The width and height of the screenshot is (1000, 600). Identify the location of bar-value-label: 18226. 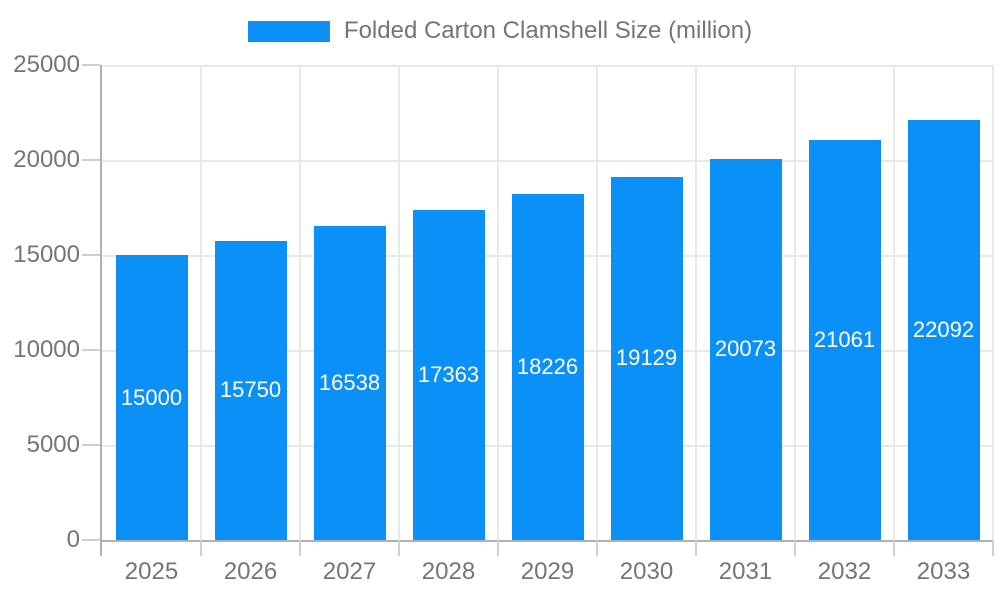
(547, 366).